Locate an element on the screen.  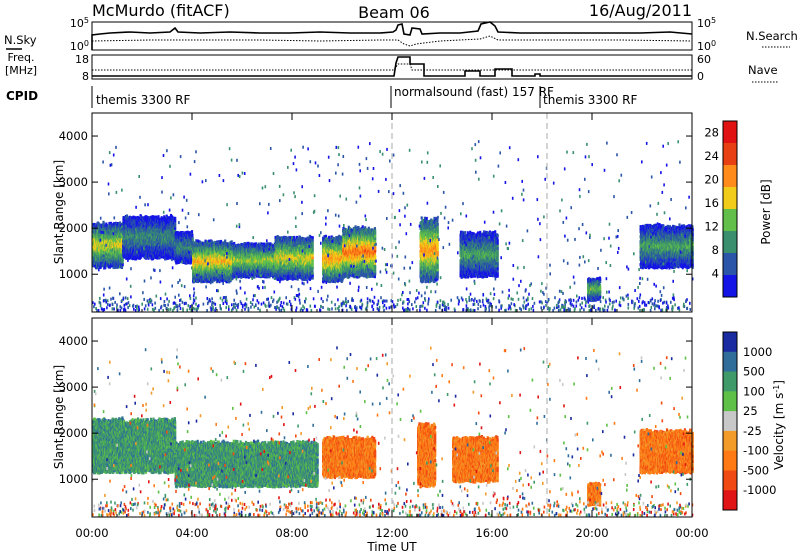
freq-trace is located at coordinates (392, 66).